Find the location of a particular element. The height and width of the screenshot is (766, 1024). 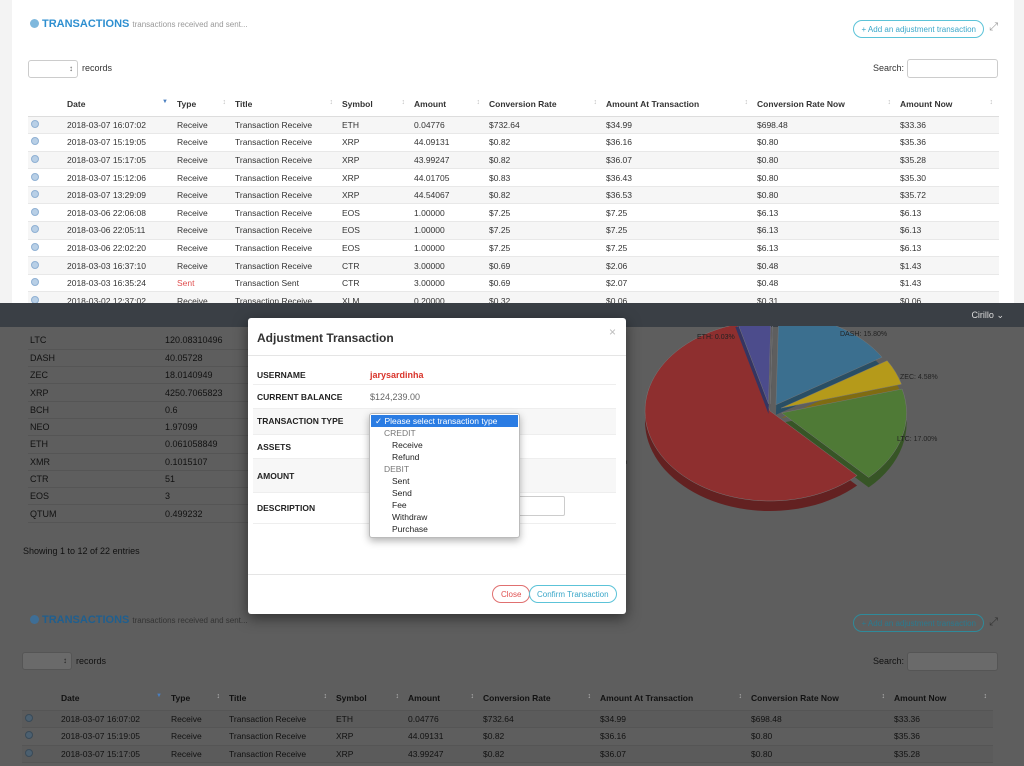

user-menu: Cirillo ⌄ is located at coordinates (987, 315).